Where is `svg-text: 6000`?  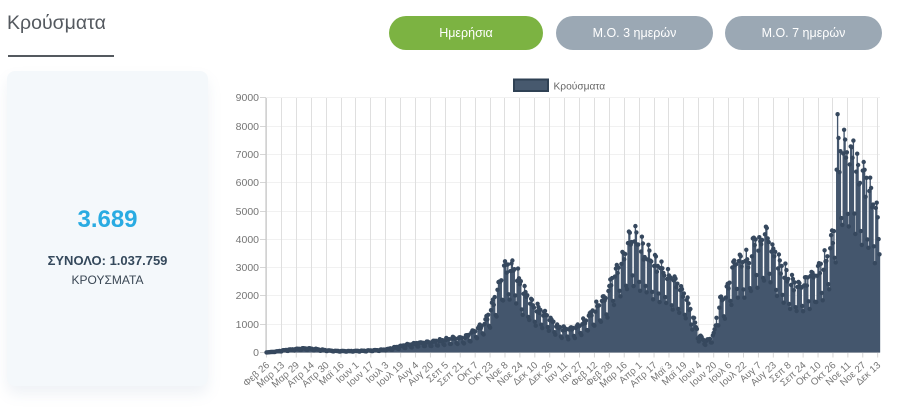
svg-text: 6000 is located at coordinates (248, 183).